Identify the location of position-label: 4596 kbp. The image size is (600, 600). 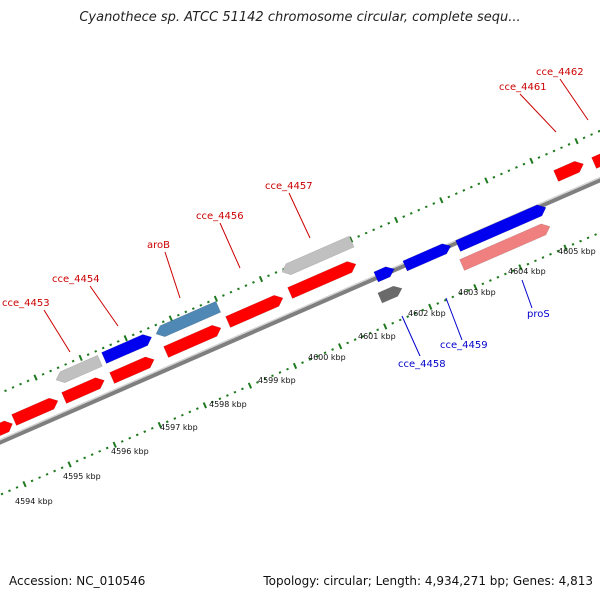
(130, 451).